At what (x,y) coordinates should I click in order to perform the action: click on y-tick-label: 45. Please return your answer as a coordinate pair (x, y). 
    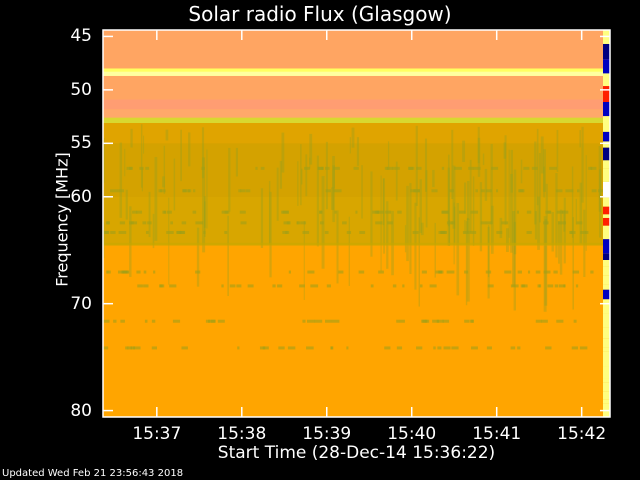
    Looking at the image, I should click on (81, 36).